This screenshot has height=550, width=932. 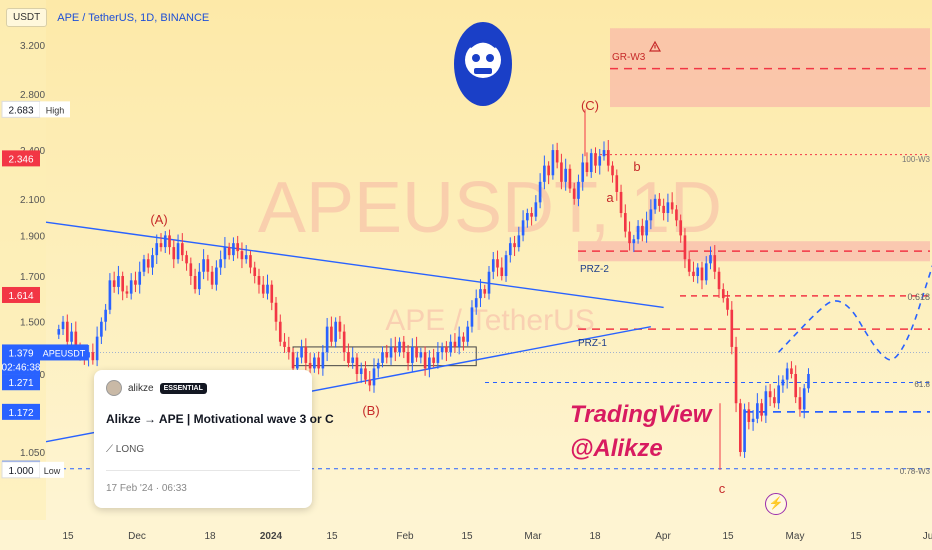 I want to click on time-tick-label: Apr, so click(x=663, y=536).